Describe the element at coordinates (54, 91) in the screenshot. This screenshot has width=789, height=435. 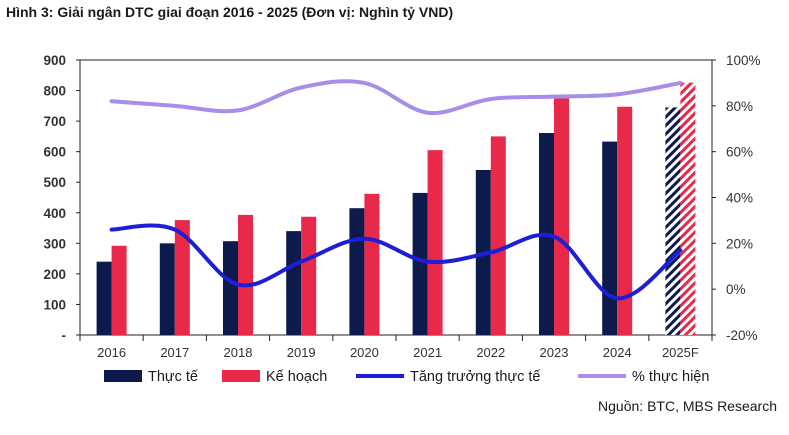
I see `left-axis-tick-label: 800` at that location.